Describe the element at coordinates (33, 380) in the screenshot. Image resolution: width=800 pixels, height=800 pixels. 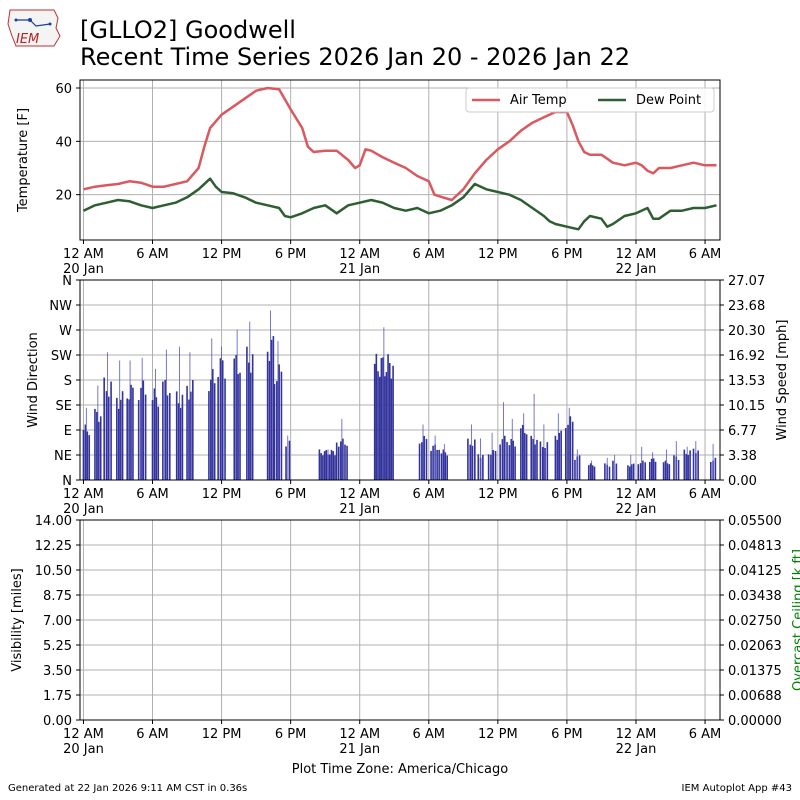
I see `y-axis-label: Wind Direction` at that location.